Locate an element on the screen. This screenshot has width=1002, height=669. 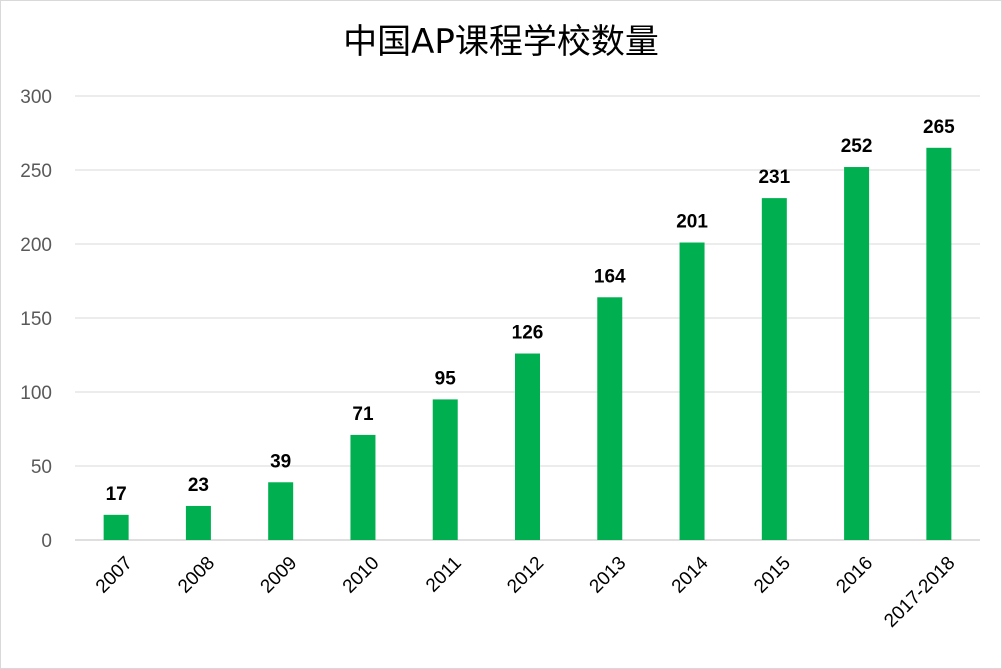
y-tick-label: 200 is located at coordinates (36, 245).